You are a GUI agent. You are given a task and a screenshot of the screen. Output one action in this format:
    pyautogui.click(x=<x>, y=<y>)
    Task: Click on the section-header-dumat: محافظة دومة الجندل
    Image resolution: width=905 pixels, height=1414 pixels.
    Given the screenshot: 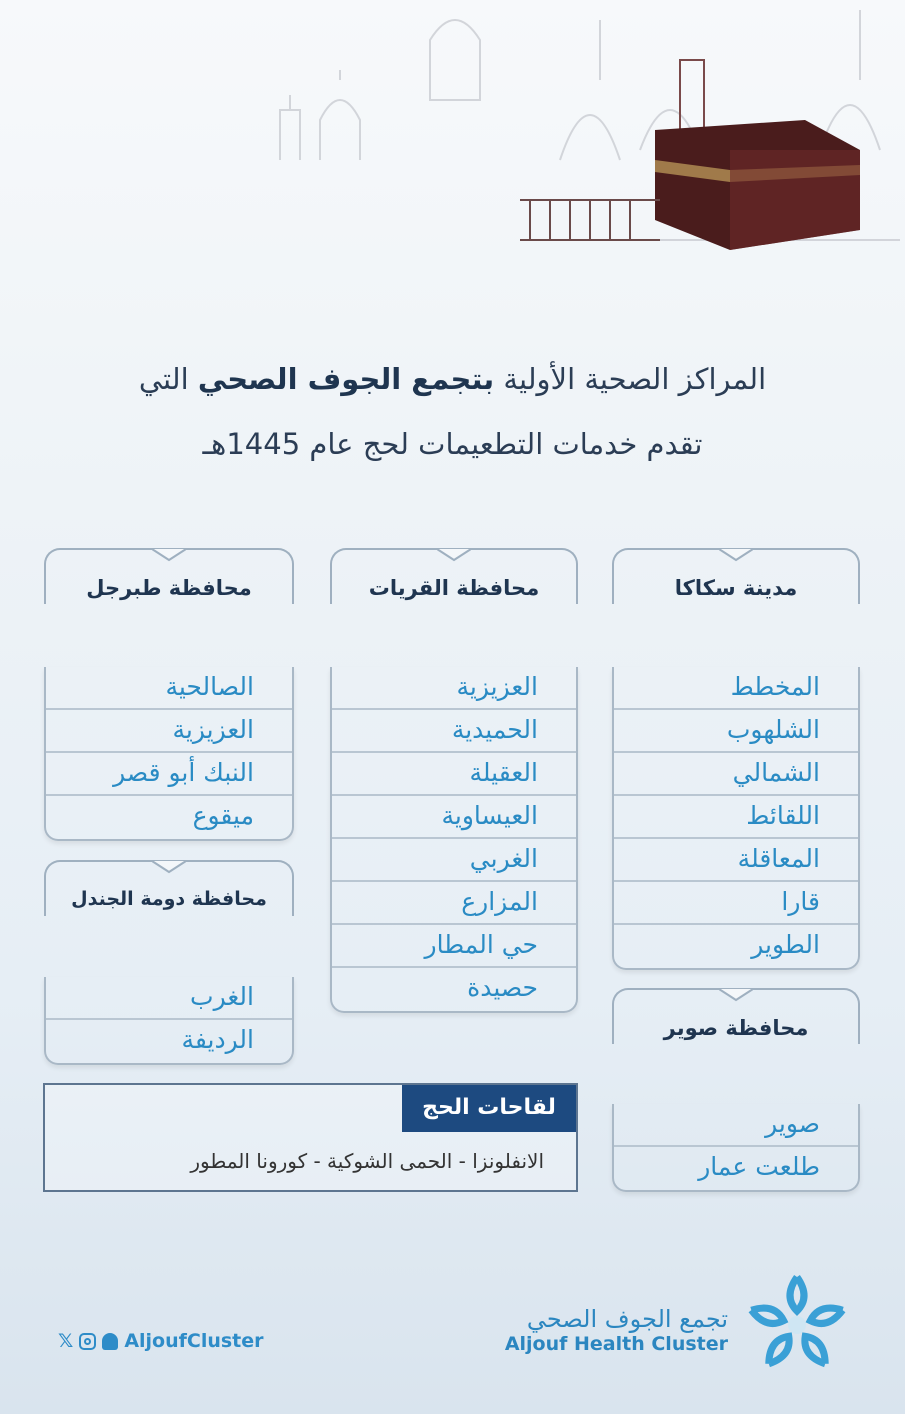 What is the action you would take?
    pyautogui.click(x=169, y=888)
    